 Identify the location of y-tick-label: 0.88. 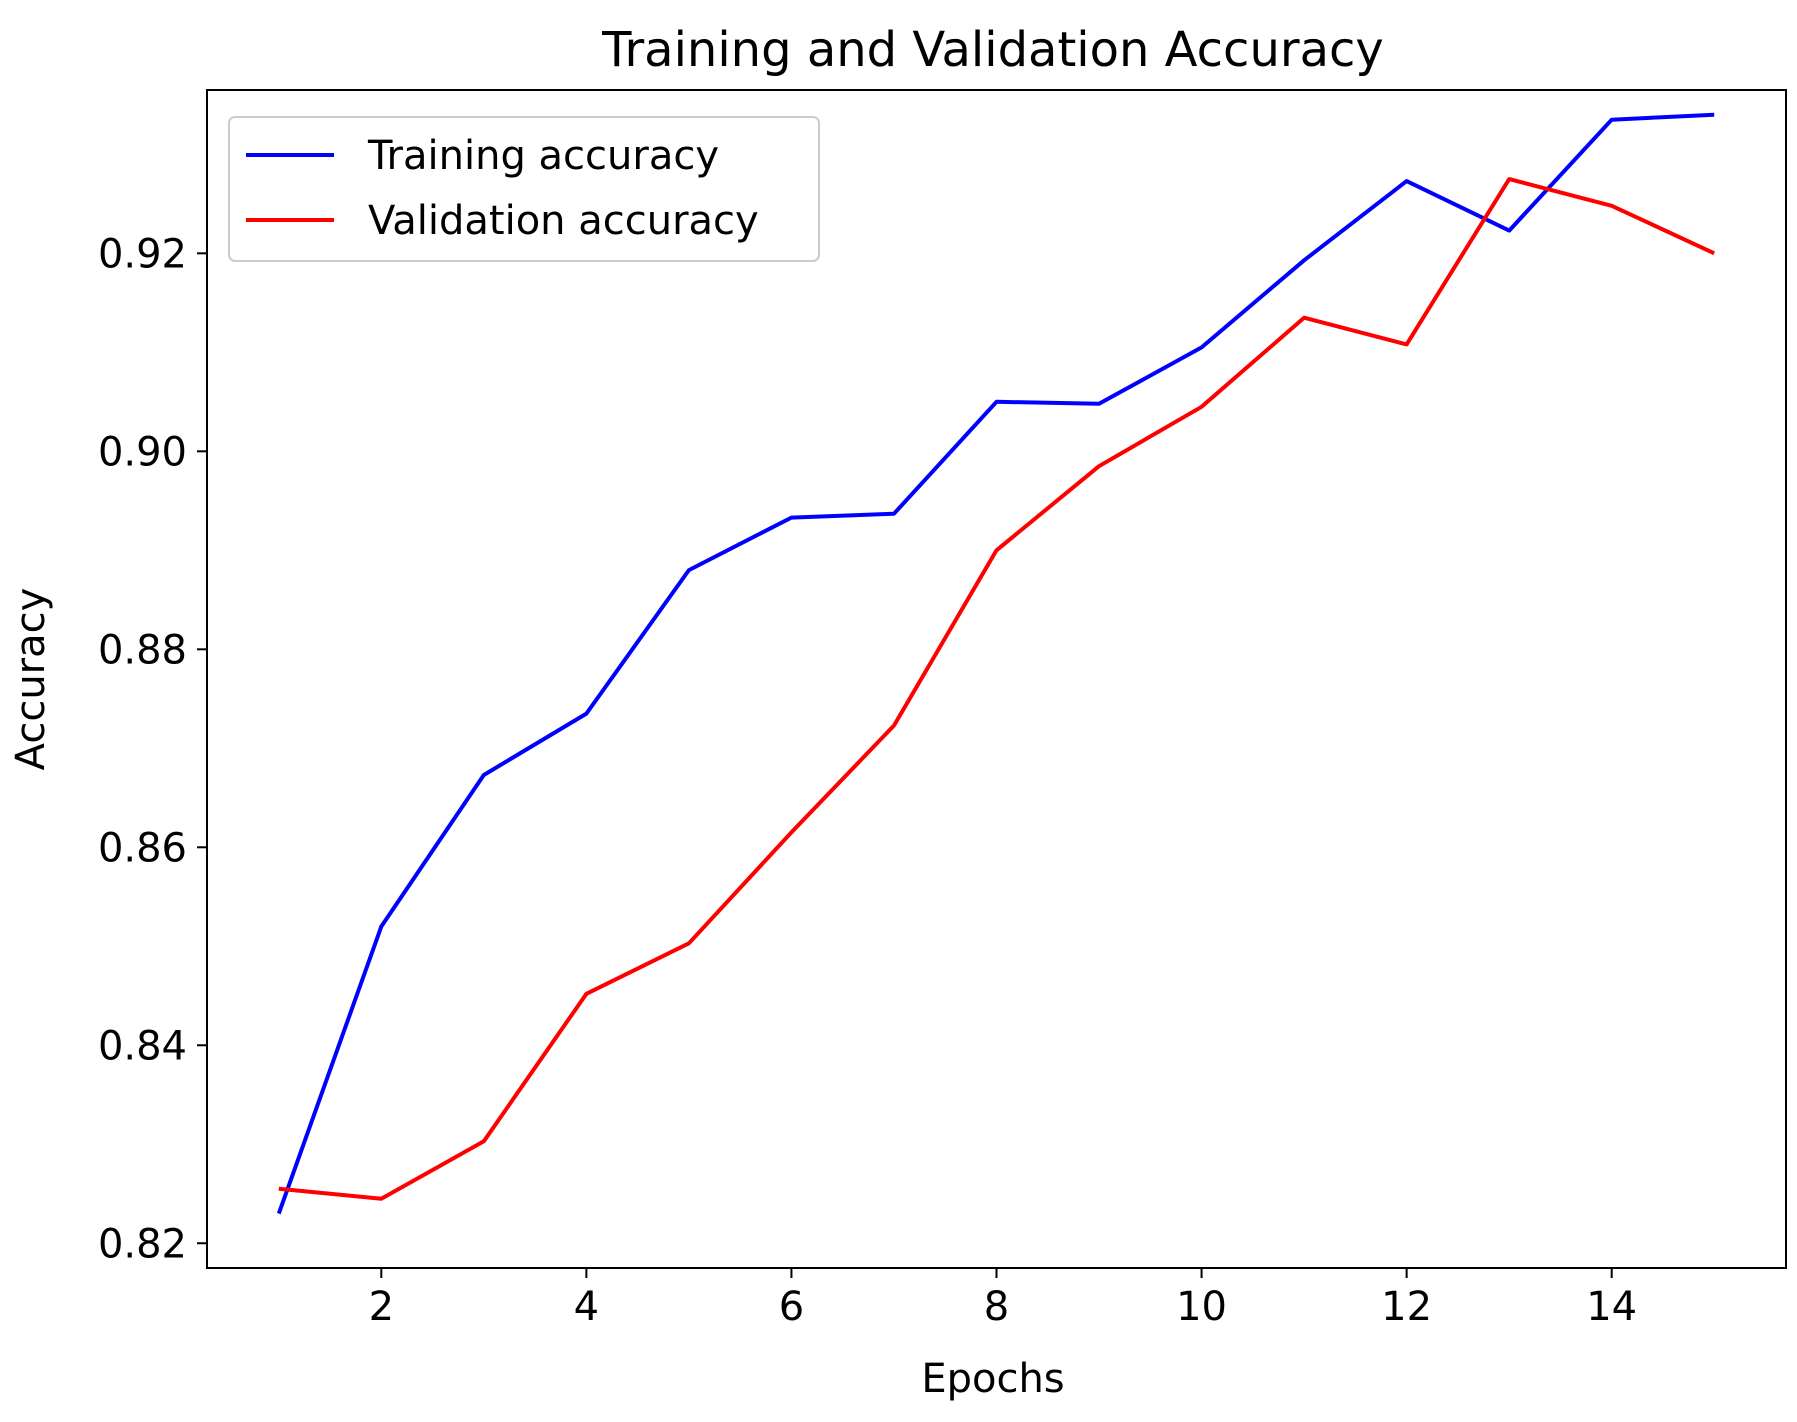
(142, 650).